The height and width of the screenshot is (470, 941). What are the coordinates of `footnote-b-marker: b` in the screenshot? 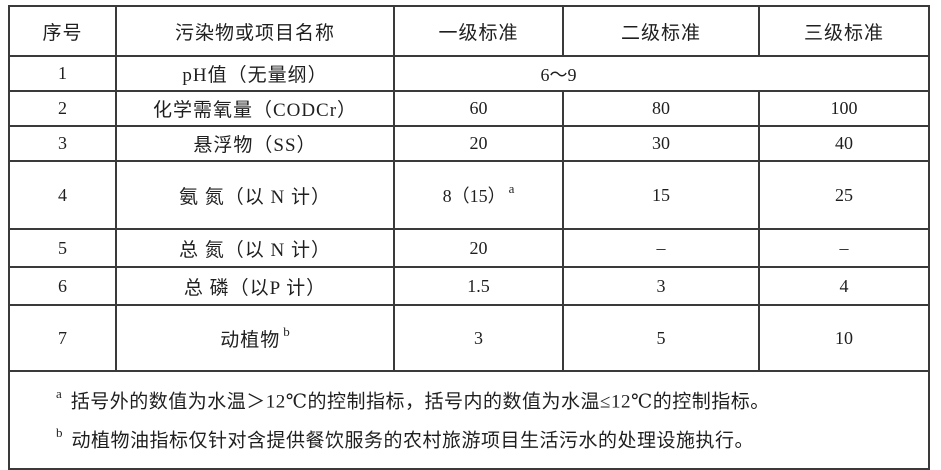 It's located at (286, 332).